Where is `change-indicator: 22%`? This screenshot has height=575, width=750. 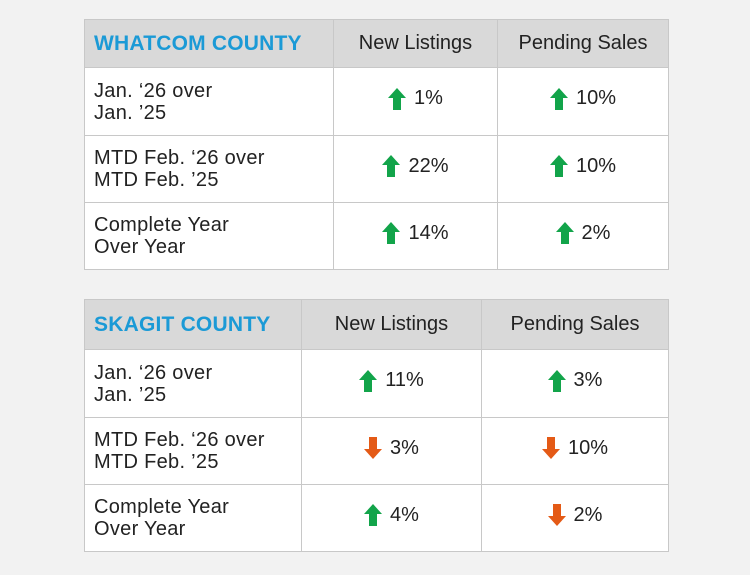
change-indicator: 22% is located at coordinates (415, 166).